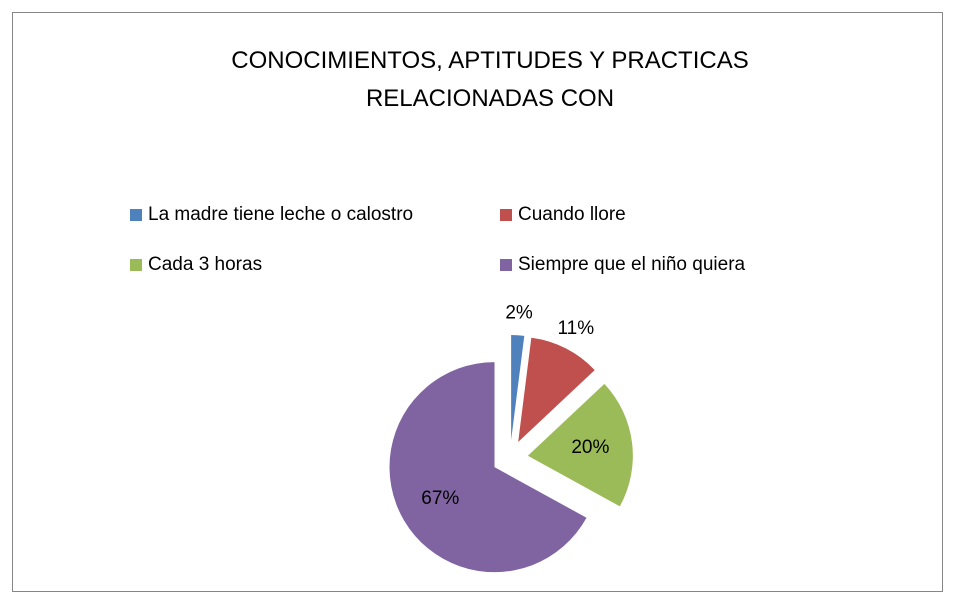 The height and width of the screenshot is (592, 956). What do you see at coordinates (572, 214) in the screenshot?
I see `legend-label: Cuando llore` at bounding box center [572, 214].